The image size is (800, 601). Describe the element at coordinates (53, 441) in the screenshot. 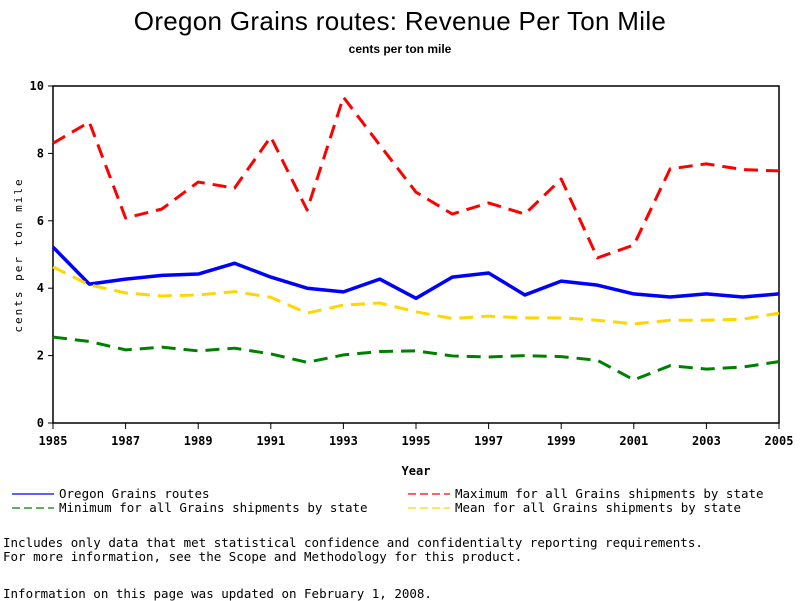

I see `x-tick-label: 1985` at that location.